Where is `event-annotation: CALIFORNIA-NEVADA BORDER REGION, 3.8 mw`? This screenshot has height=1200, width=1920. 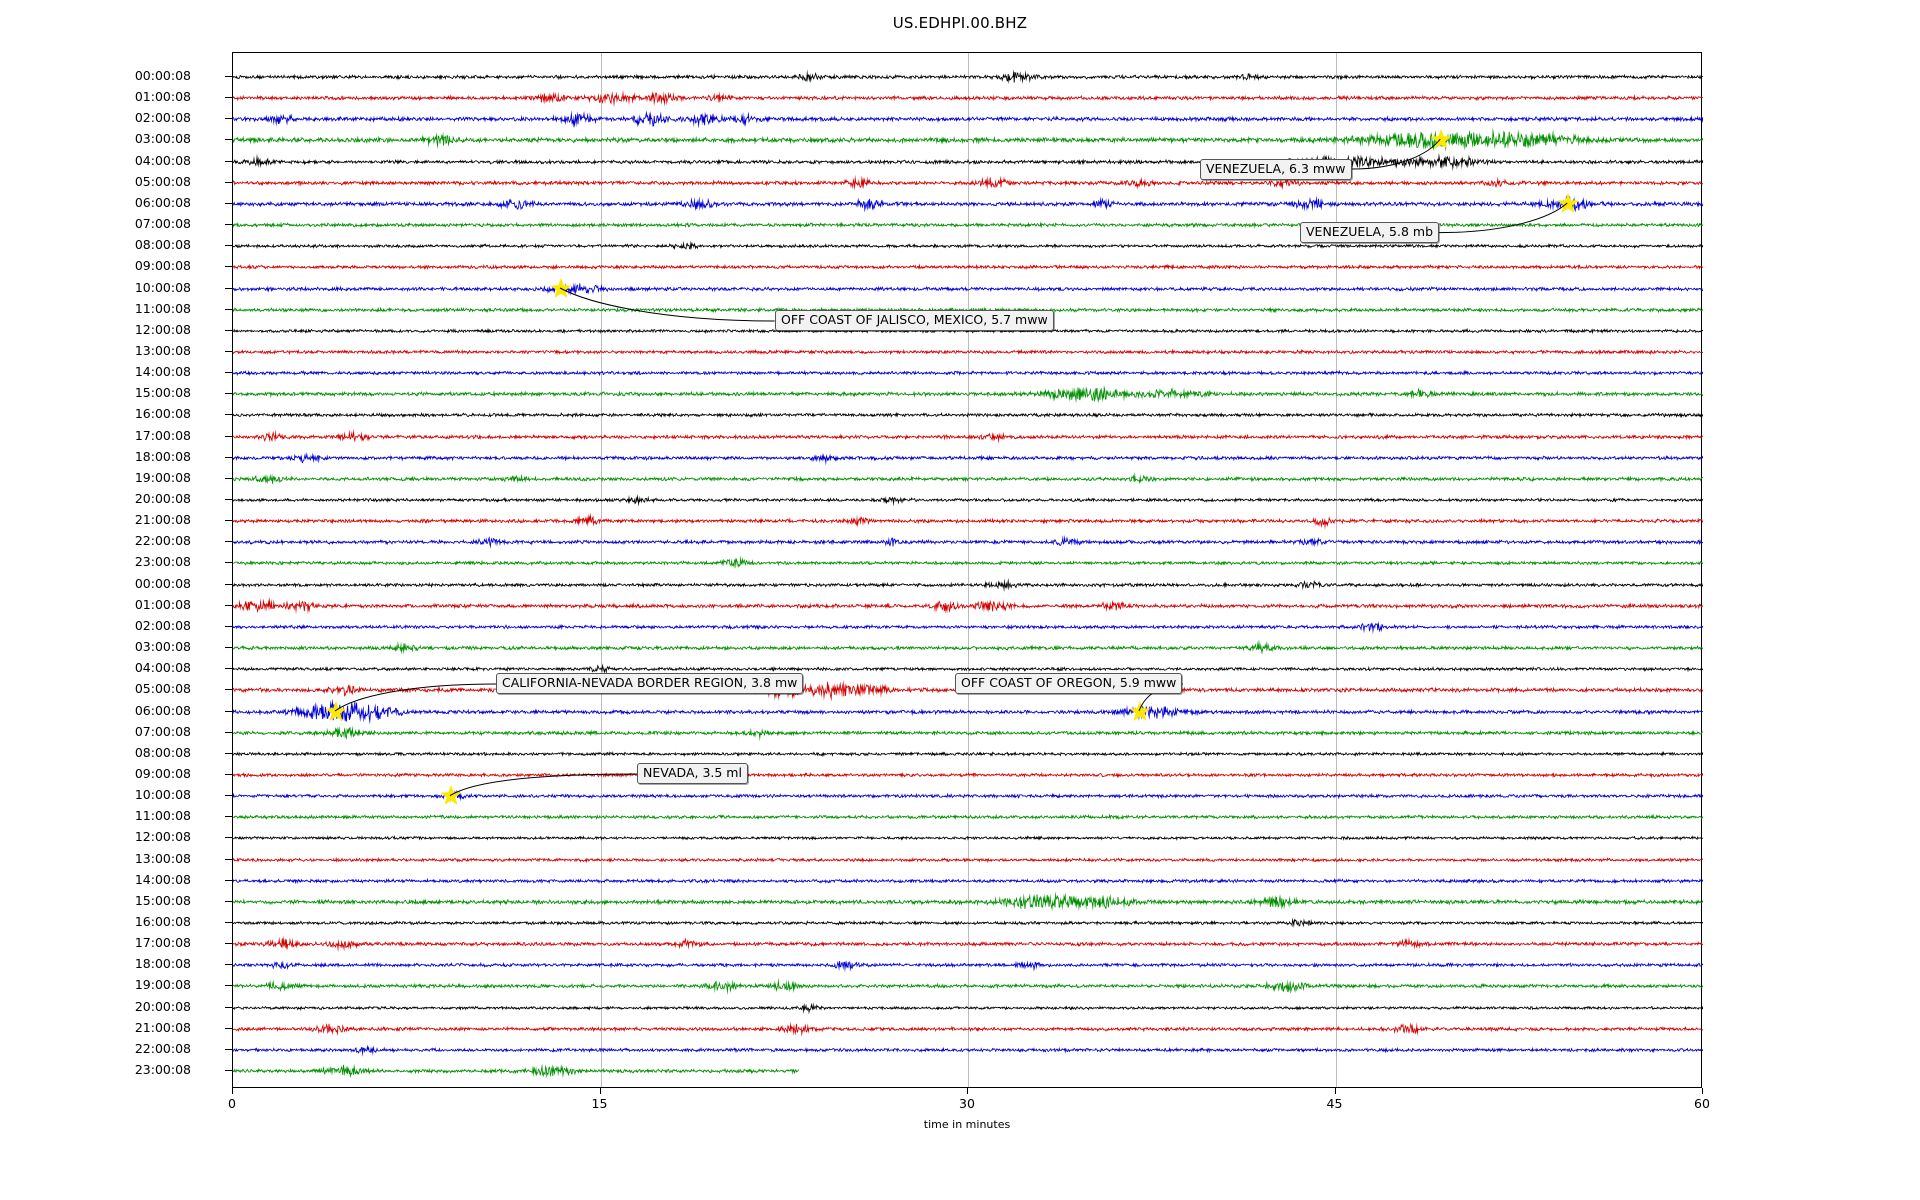
event-annotation: CALIFORNIA-NEVADA BORDER REGION, 3.8 mw is located at coordinates (650, 683).